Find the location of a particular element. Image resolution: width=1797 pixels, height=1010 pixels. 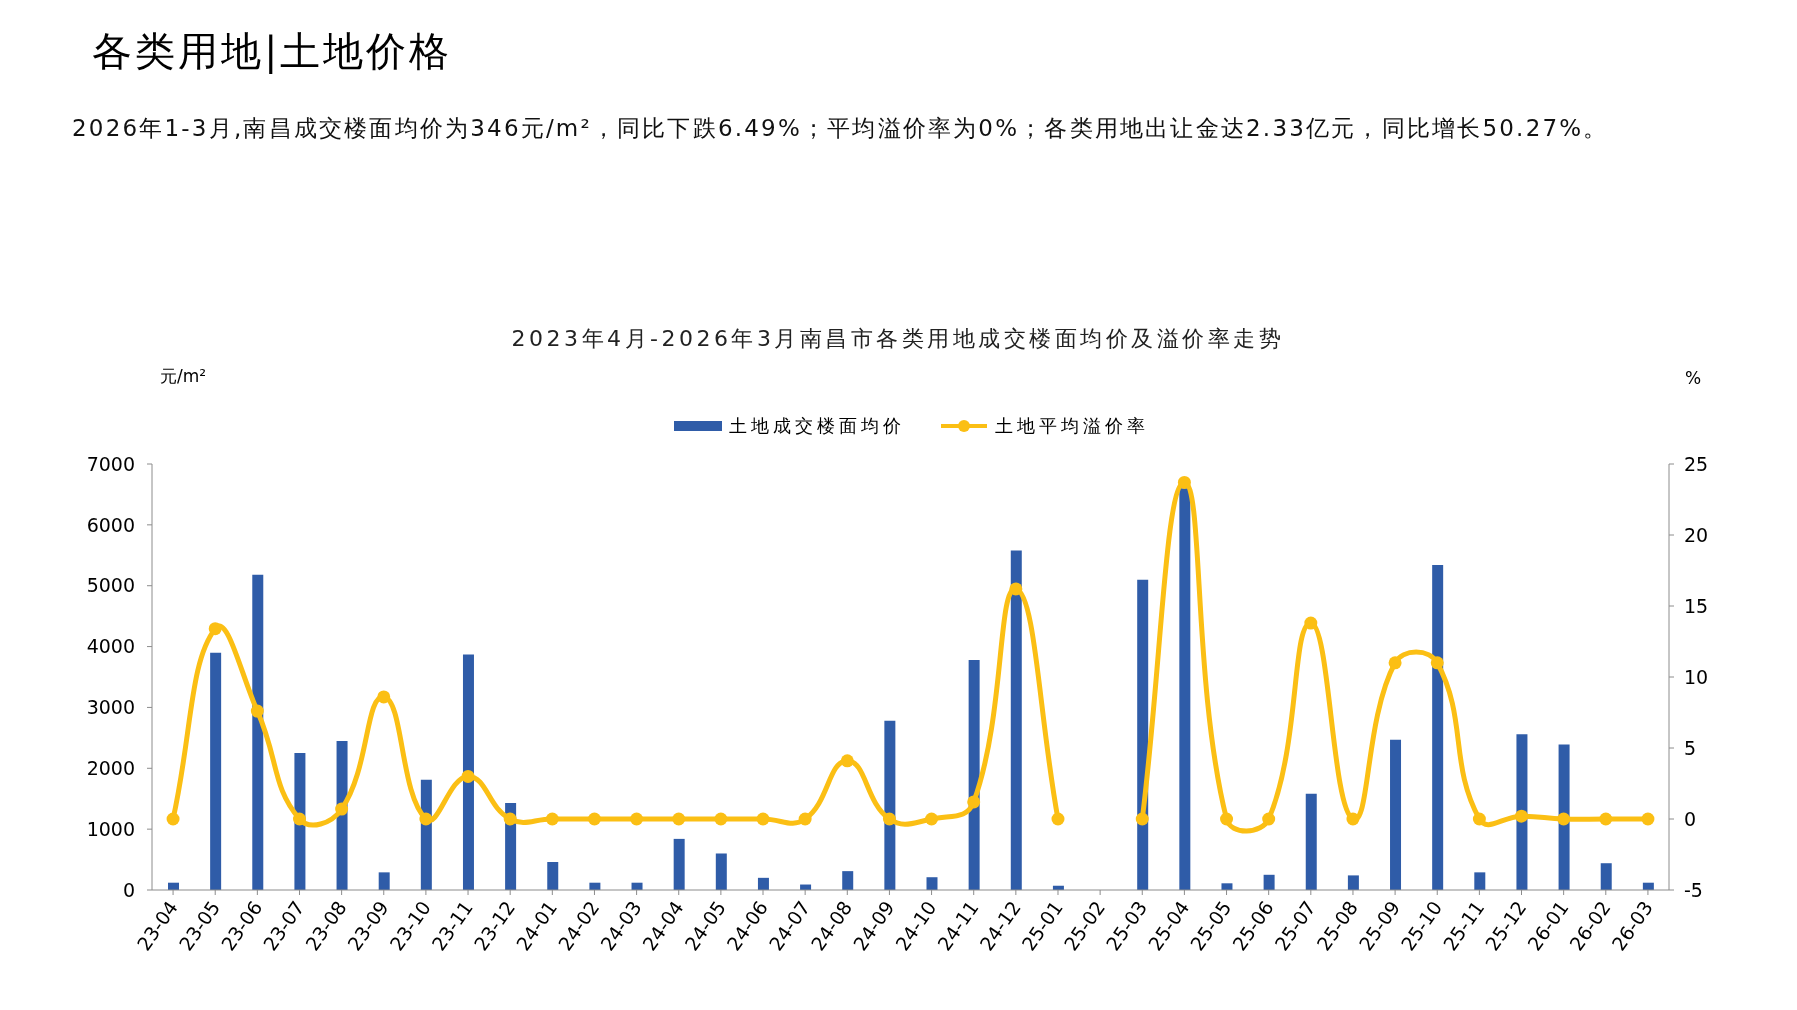

y-tick-label: 1000 is located at coordinates (110, 828).